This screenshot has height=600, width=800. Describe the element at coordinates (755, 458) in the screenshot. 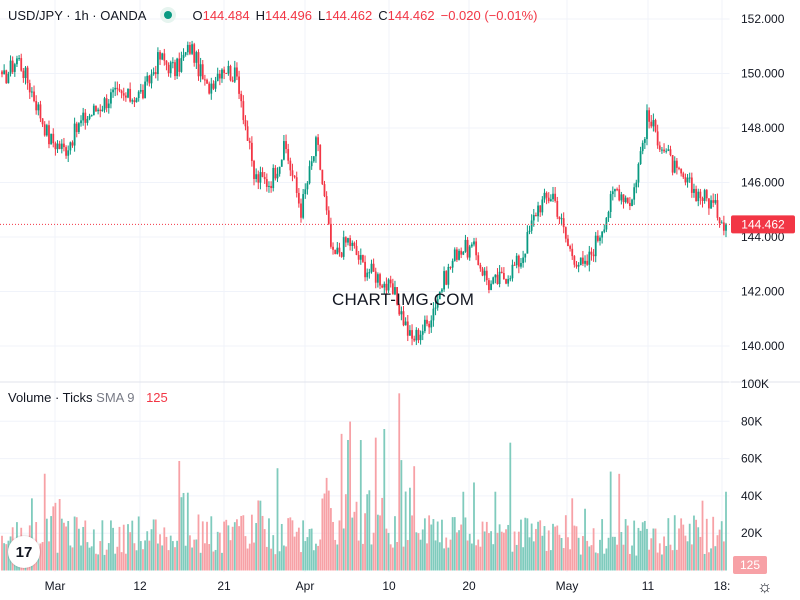

I see `volume-axis: 20K 40K 60K 80K 100K` at that location.